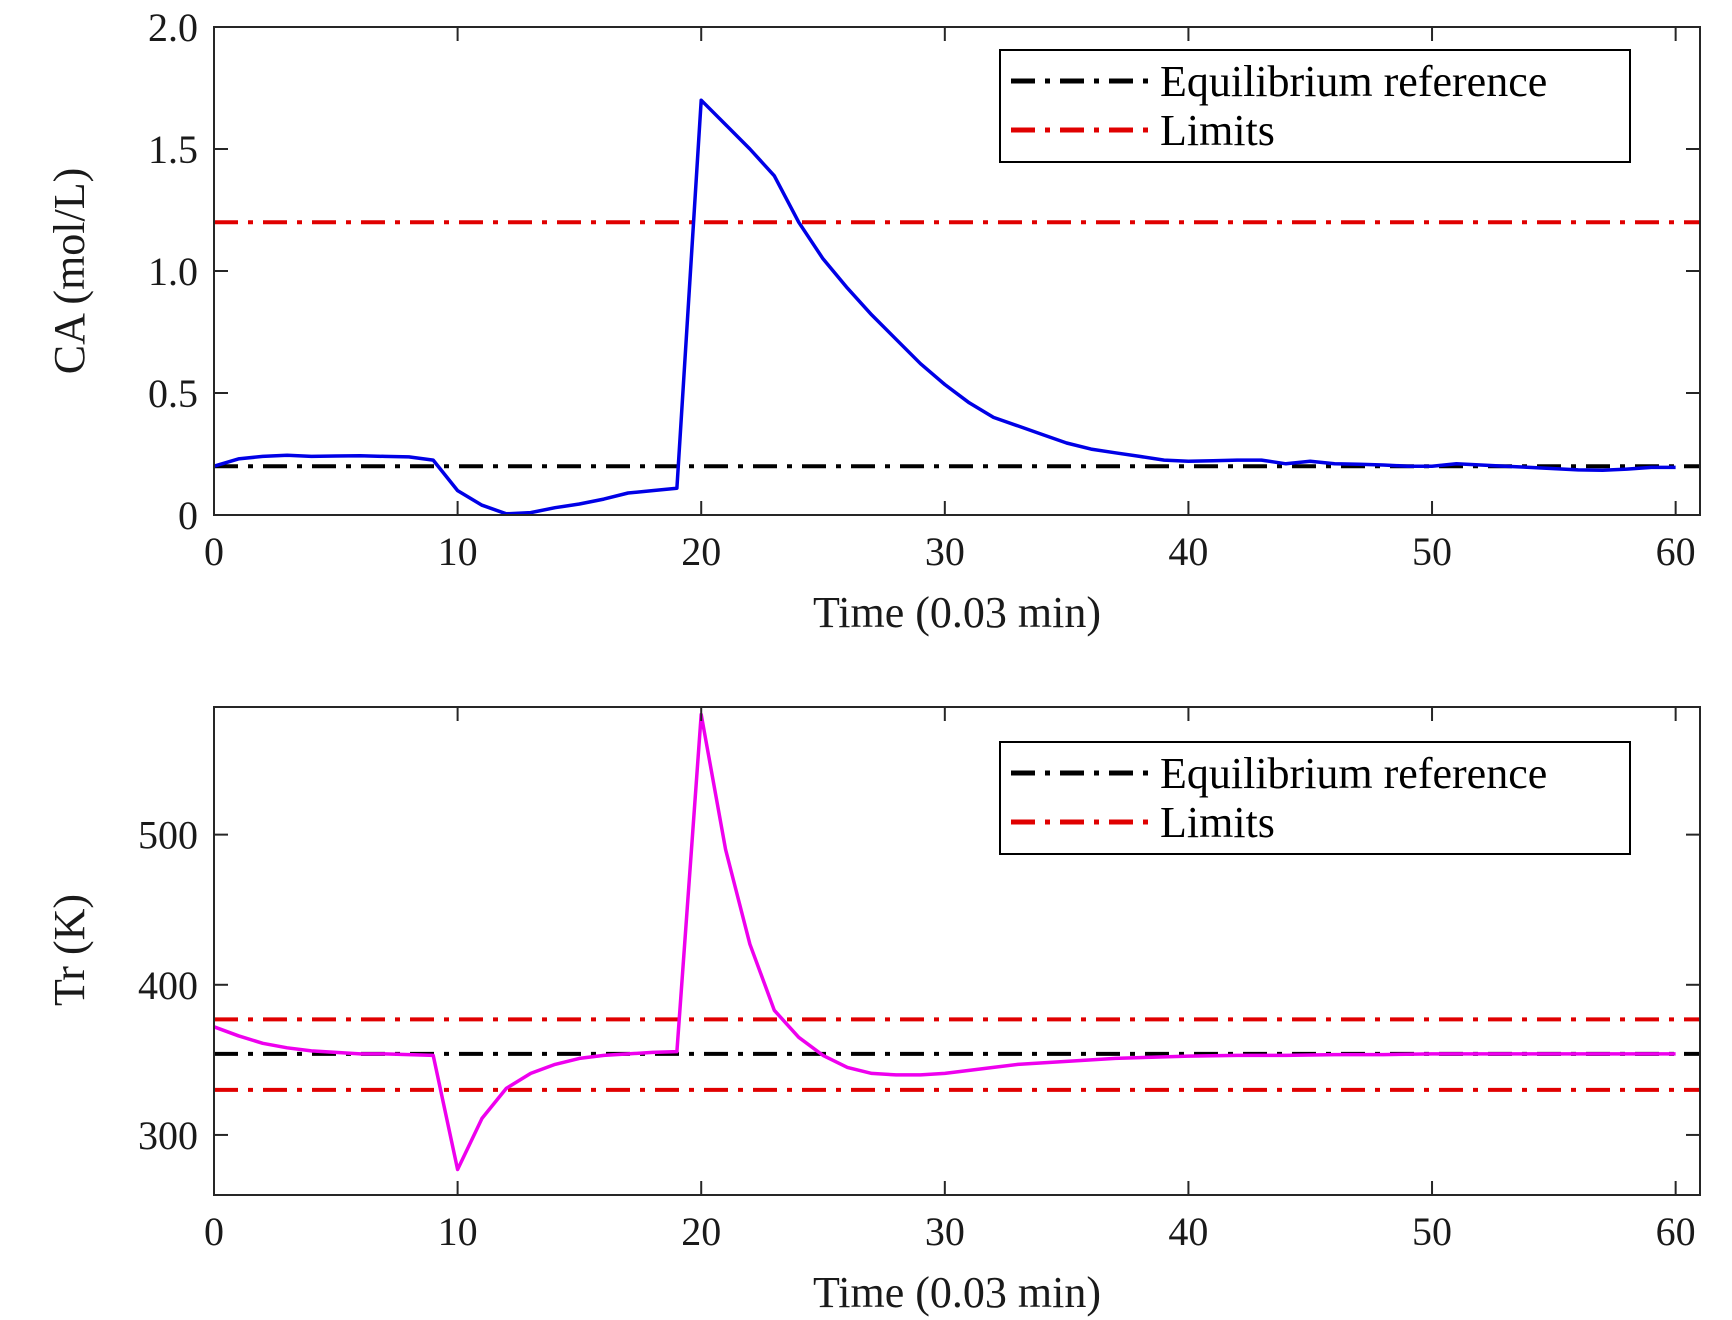 This screenshot has height=1320, width=1732. I want to click on legend-tr: Equilibrium reference Limits, so click(1315, 798).